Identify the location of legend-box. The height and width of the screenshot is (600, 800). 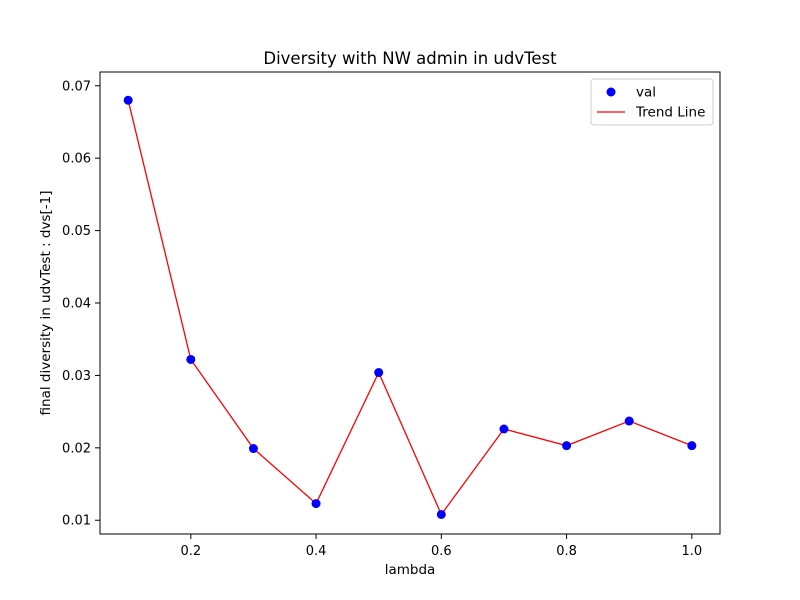
(652, 102).